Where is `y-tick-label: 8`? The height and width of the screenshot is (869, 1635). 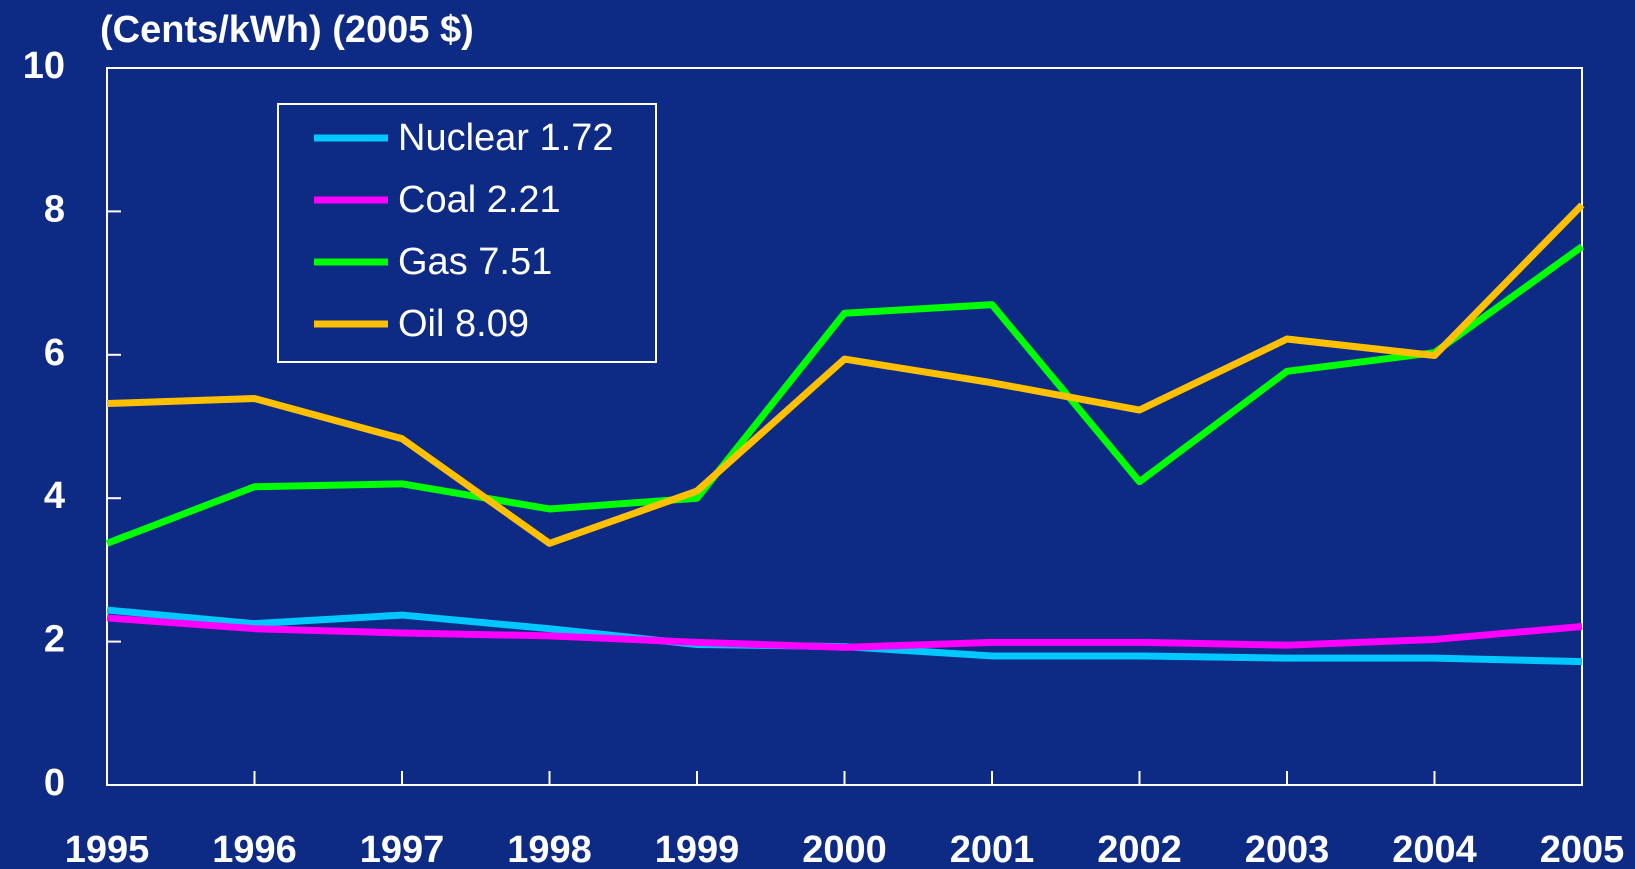 y-tick-label: 8 is located at coordinates (54, 209).